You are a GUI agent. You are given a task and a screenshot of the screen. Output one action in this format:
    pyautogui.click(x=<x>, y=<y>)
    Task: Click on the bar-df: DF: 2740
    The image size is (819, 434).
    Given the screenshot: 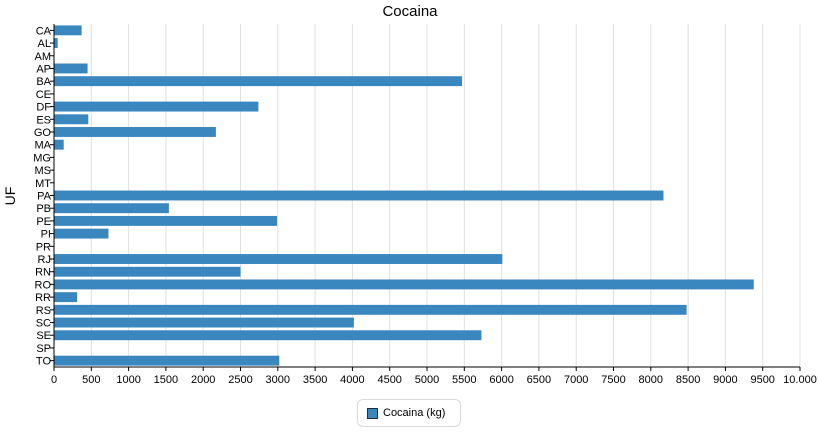 What is the action you would take?
    pyautogui.click(x=156, y=106)
    